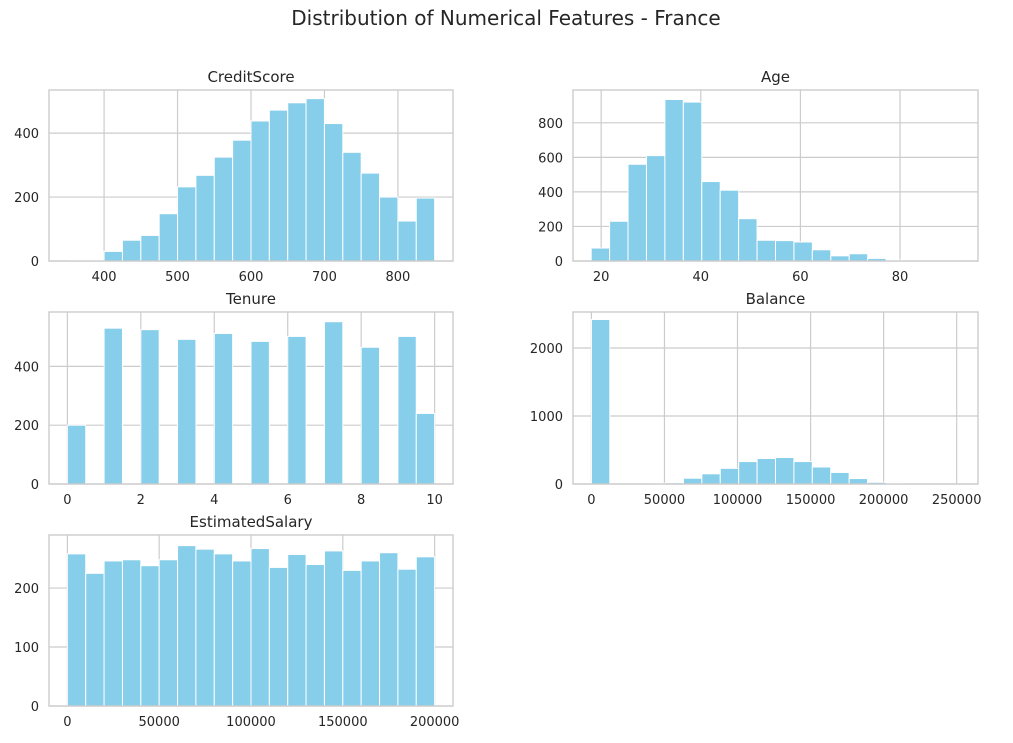 The width and height of the screenshot is (1013, 743). I want to click on creditscore-histogram: 400 500 600 700 800 0 200 400 CreditScore, so click(234, 176).